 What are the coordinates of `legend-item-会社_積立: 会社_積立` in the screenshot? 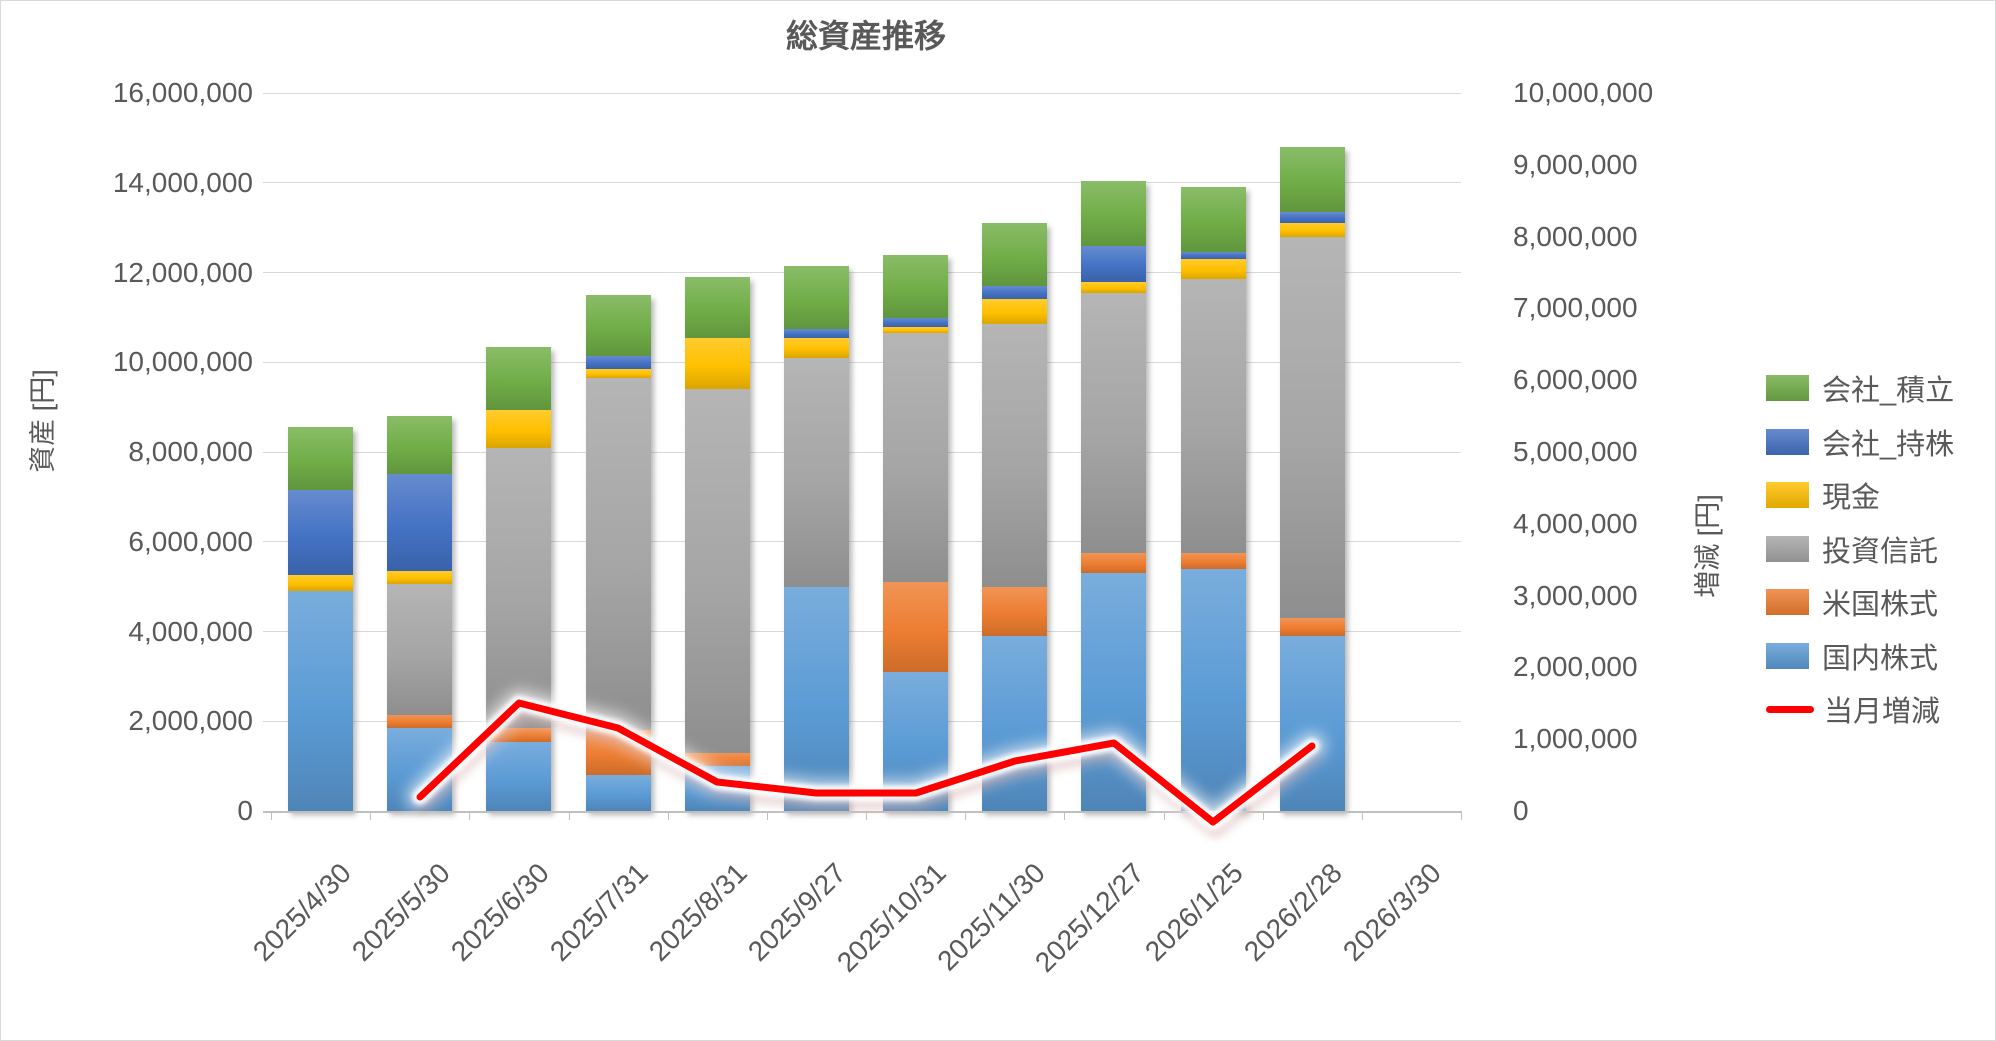 It's located at (1860, 389).